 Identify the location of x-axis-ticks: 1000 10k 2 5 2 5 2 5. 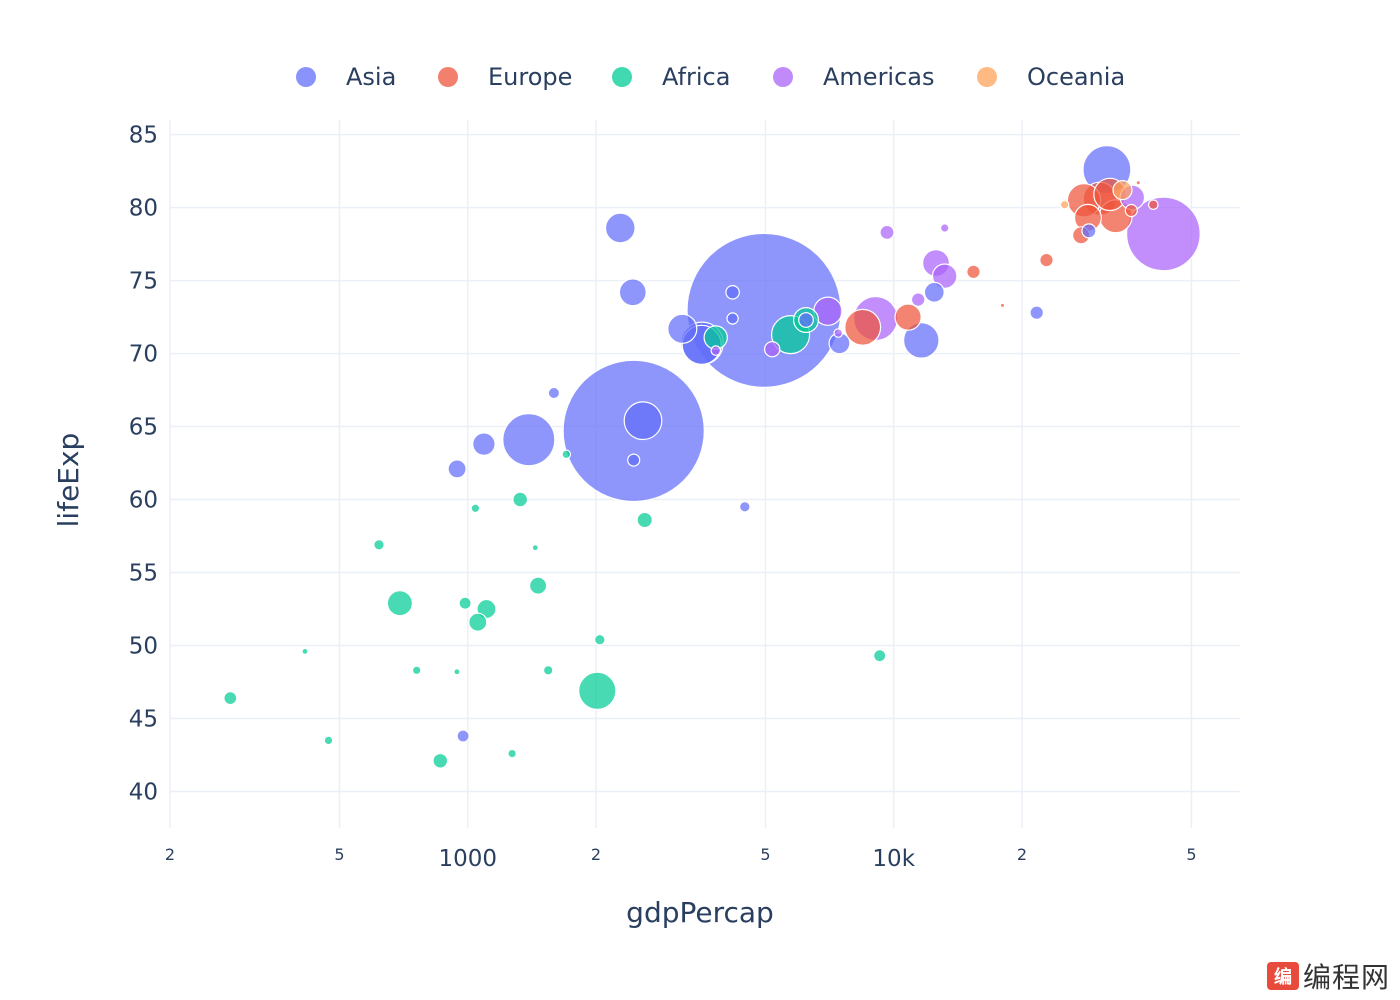
(681, 858).